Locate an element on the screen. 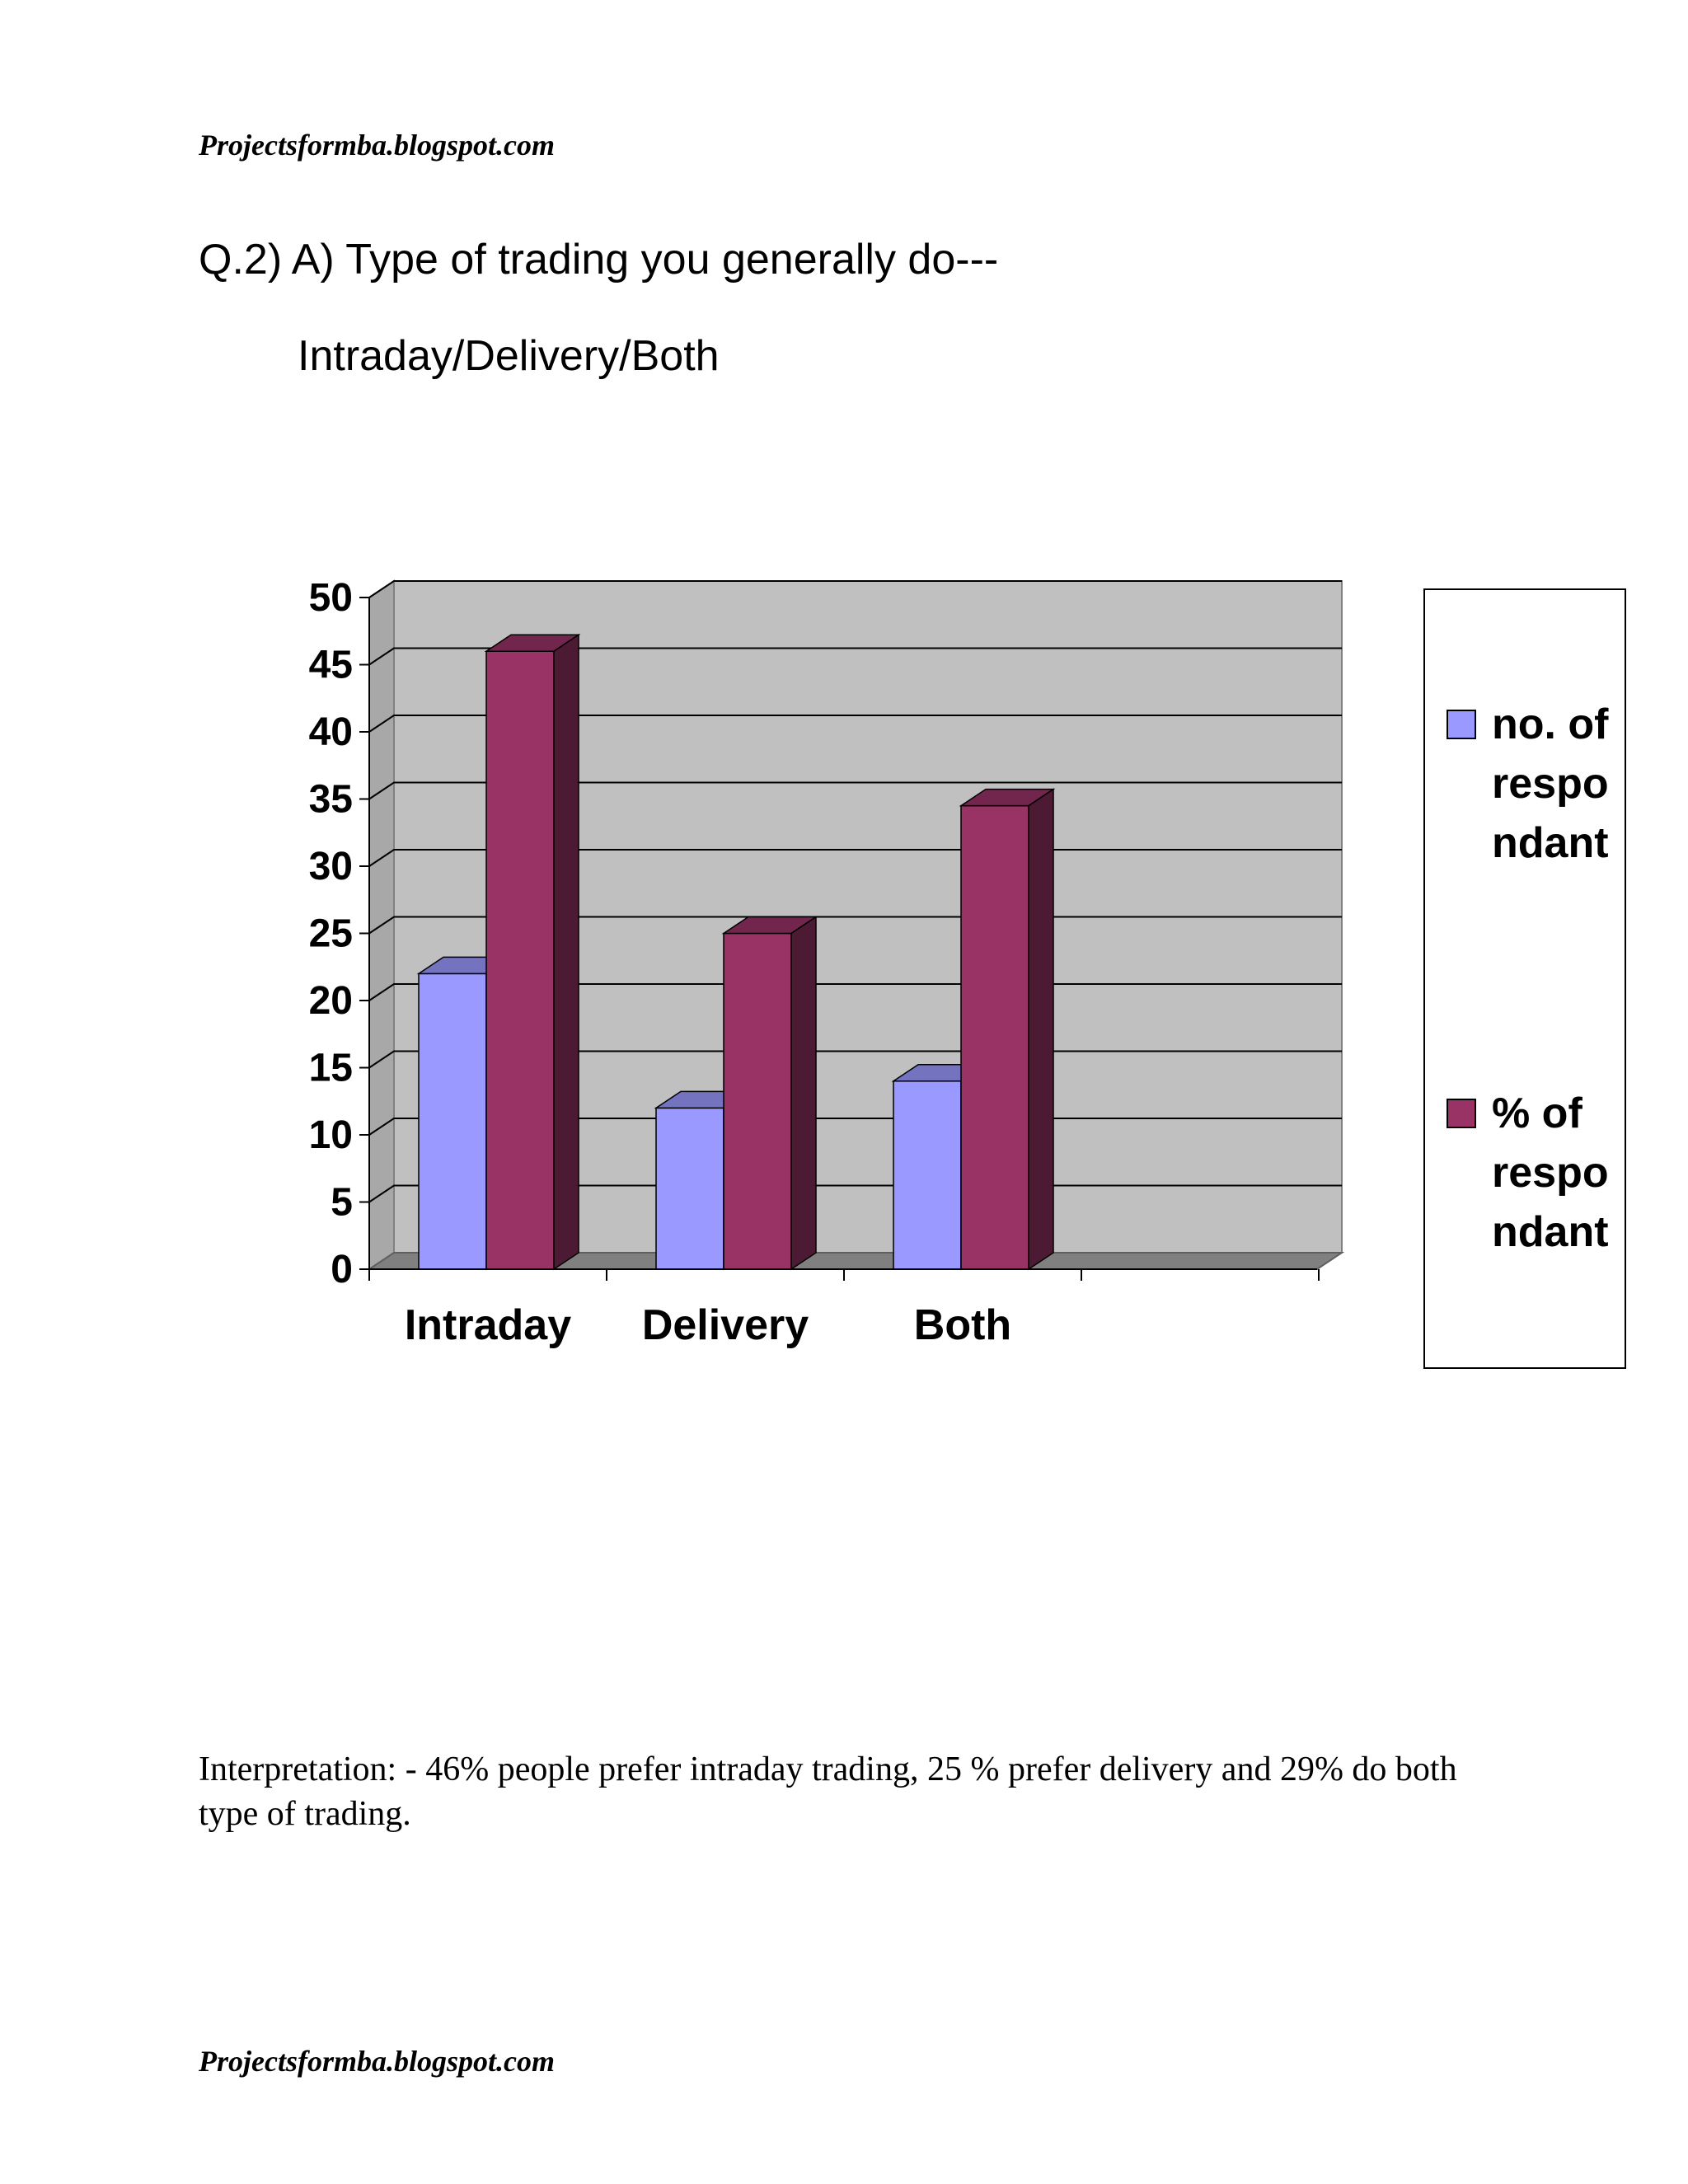 Image resolution: width=1688 pixels, height=2184 pixels. y-tick-label: 5 is located at coordinates (342, 1203).